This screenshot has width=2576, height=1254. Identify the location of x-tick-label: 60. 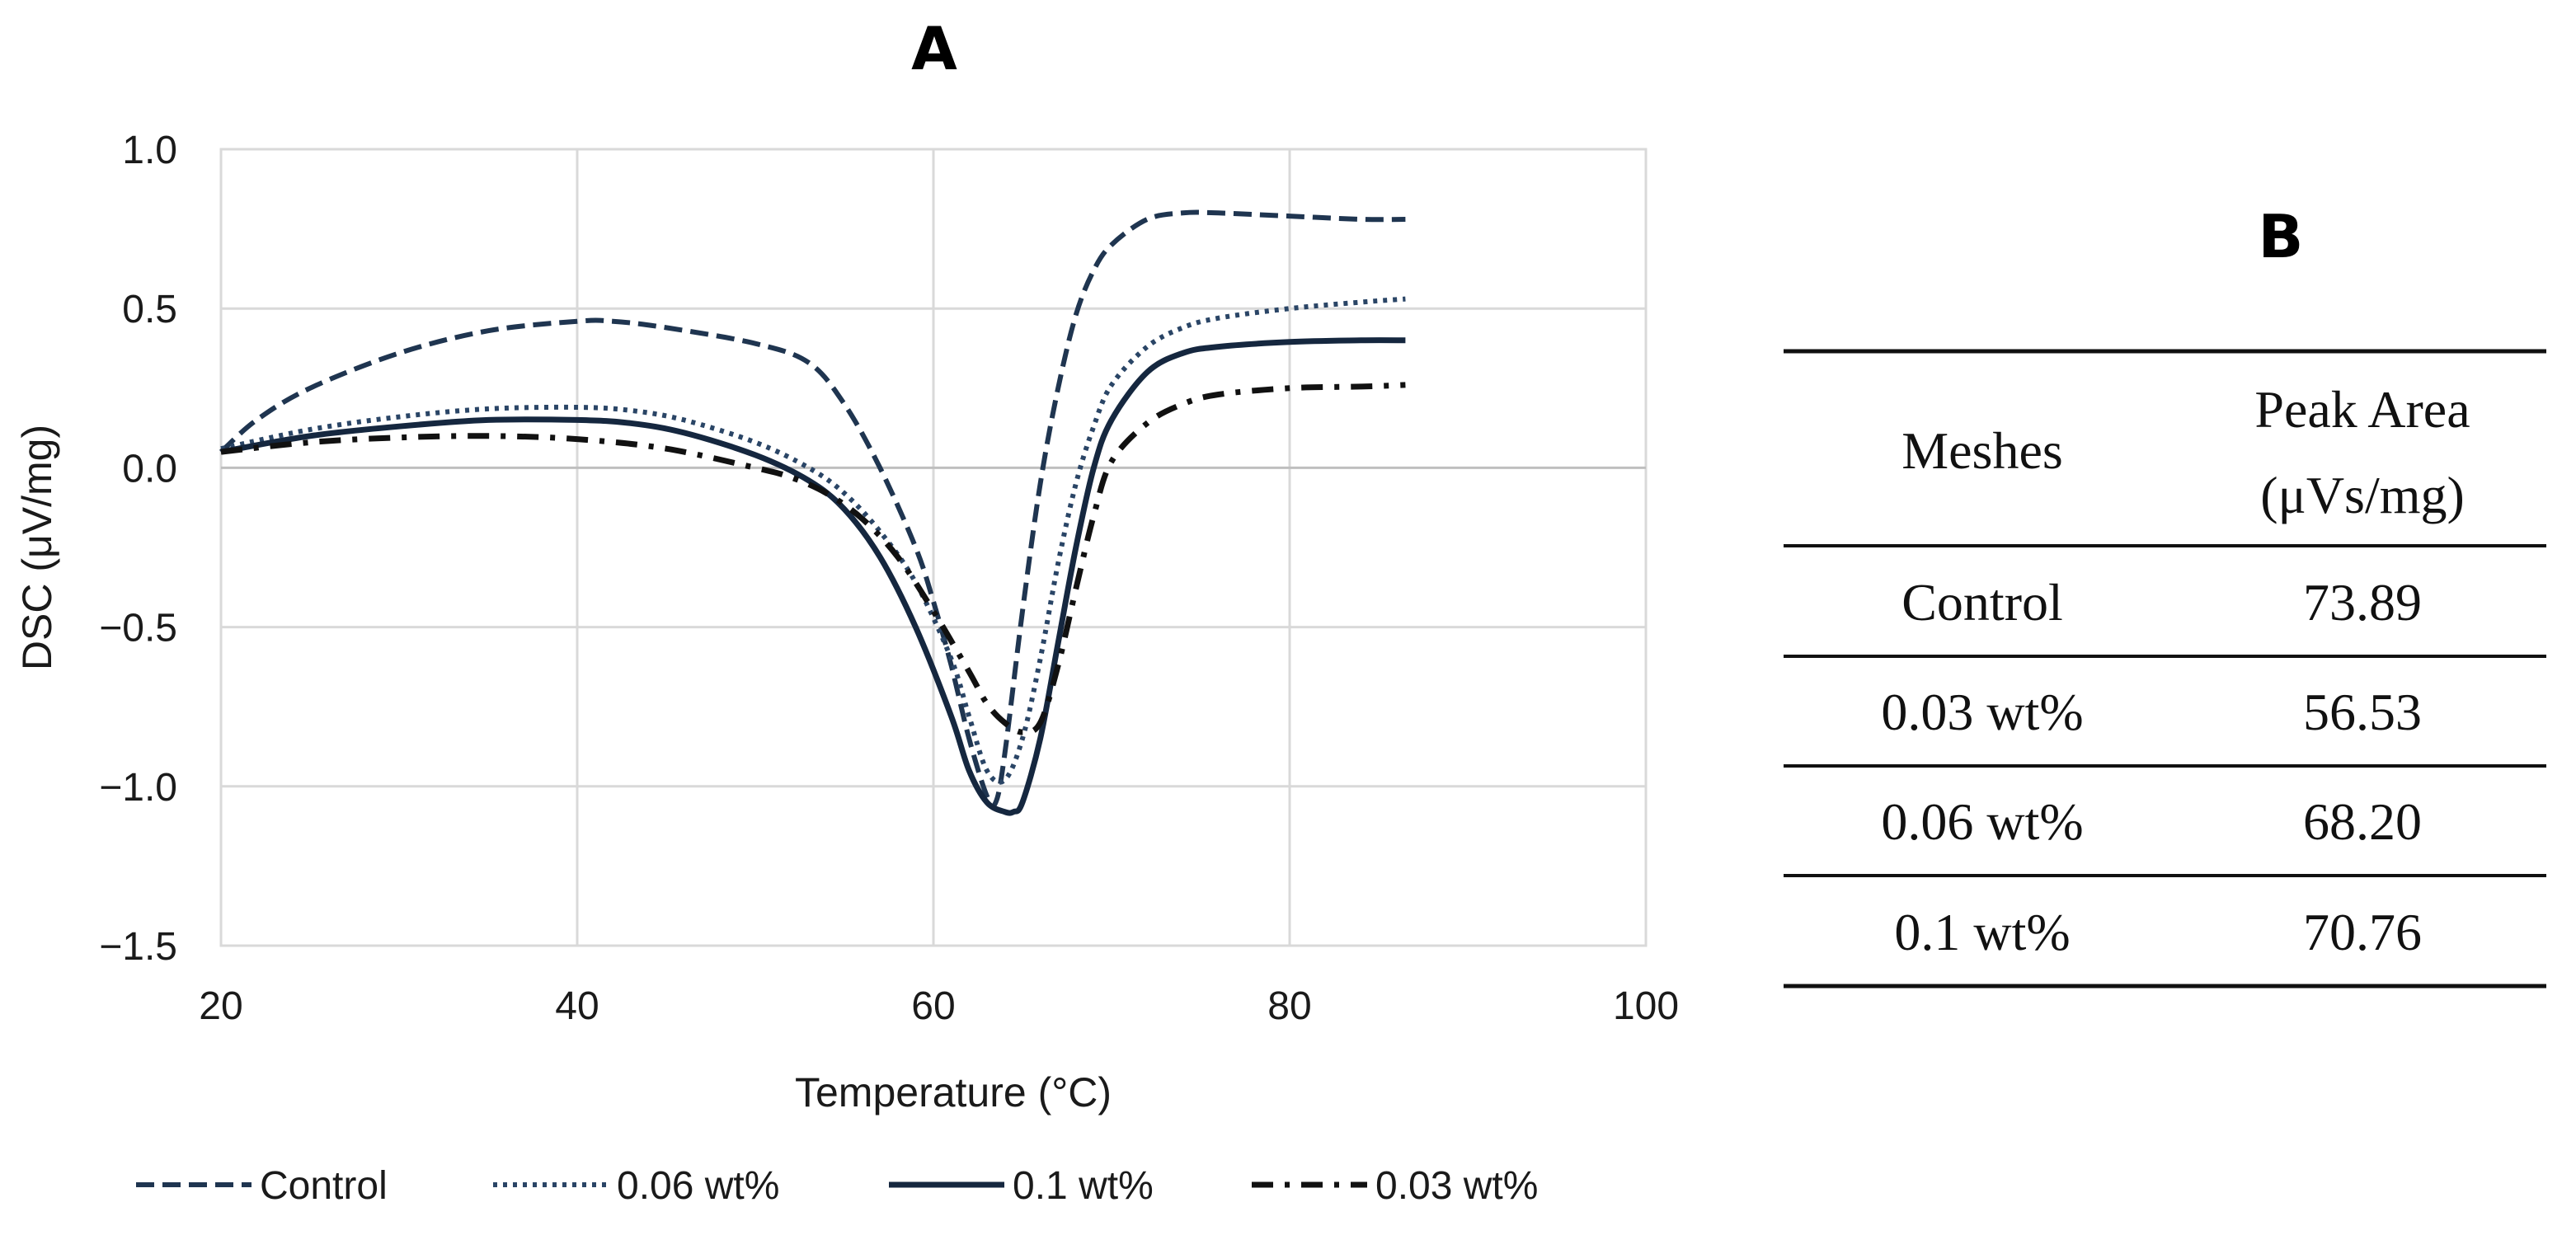
(933, 1006).